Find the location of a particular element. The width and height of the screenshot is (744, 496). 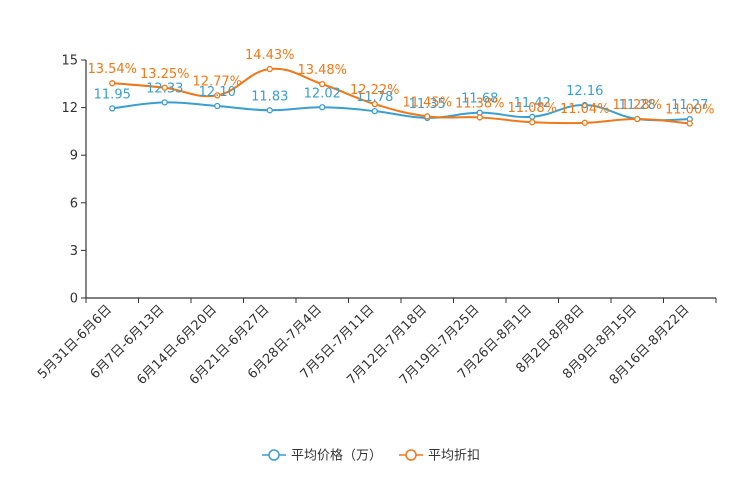

data-label: 12.02 is located at coordinates (322, 93).